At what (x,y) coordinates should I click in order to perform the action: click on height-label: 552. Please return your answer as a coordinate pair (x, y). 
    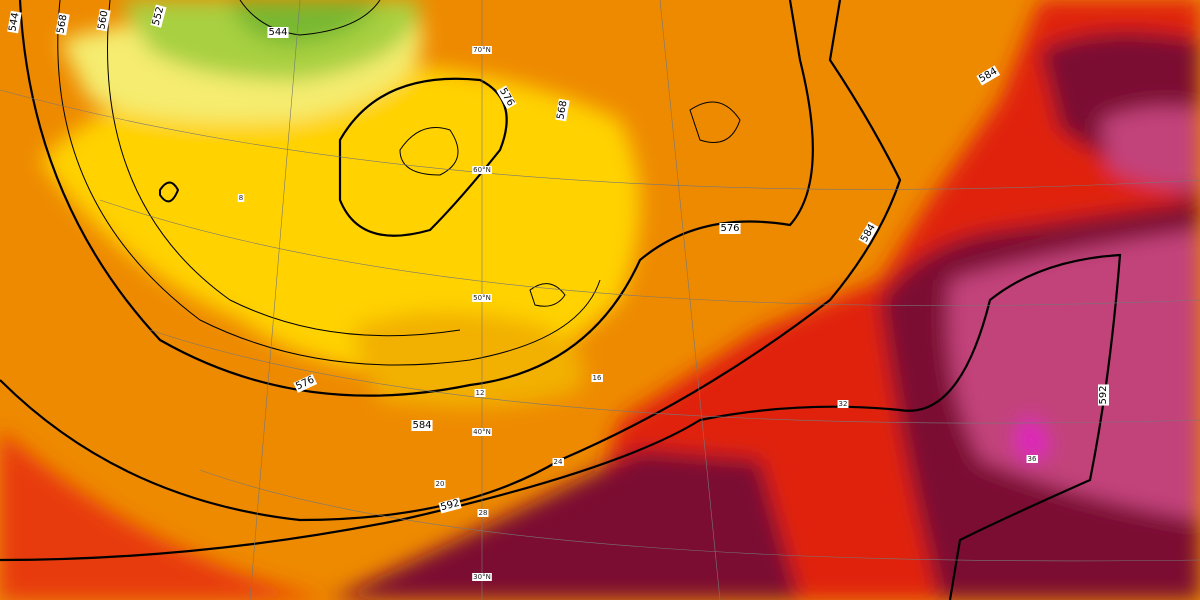
    Looking at the image, I should click on (159, 15).